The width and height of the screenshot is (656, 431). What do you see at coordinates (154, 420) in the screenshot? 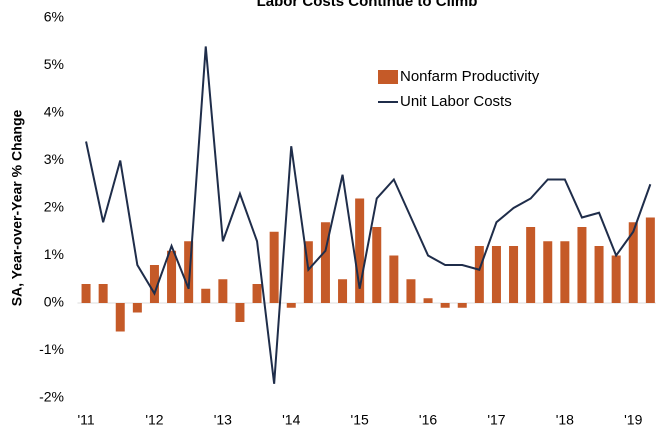
I see `x-tick-label: '12` at bounding box center [154, 420].